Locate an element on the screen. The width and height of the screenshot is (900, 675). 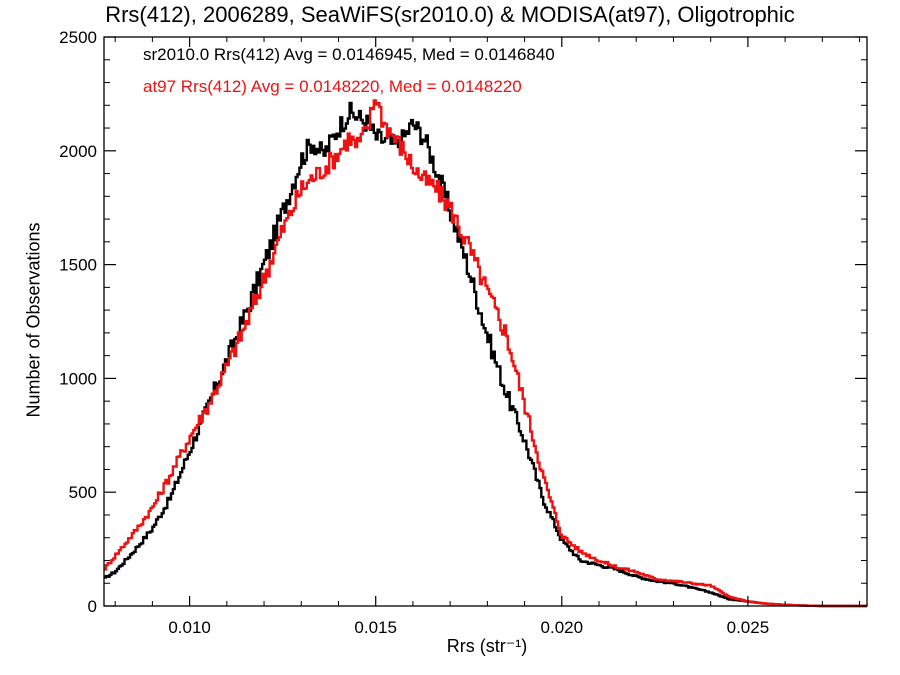
y-tick-label: 2500 is located at coordinates (78, 37).